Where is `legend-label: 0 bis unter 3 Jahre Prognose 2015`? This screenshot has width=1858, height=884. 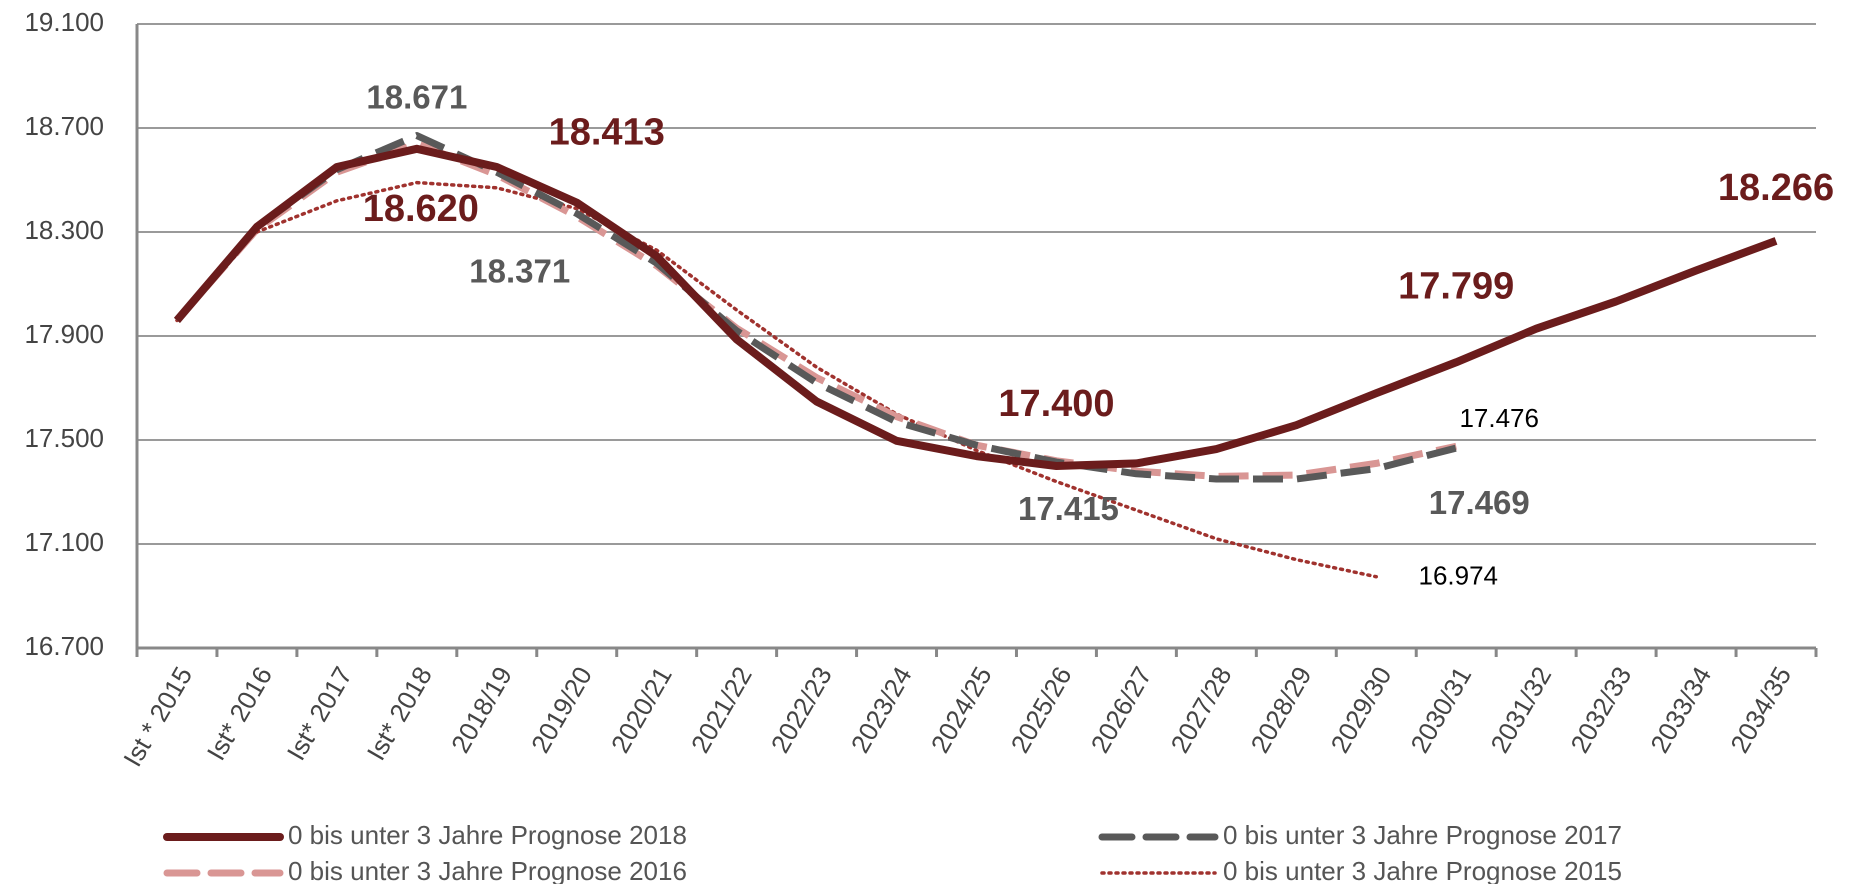
legend-label: 0 bis unter 3 Jahre Prognose 2015 is located at coordinates (1422, 870).